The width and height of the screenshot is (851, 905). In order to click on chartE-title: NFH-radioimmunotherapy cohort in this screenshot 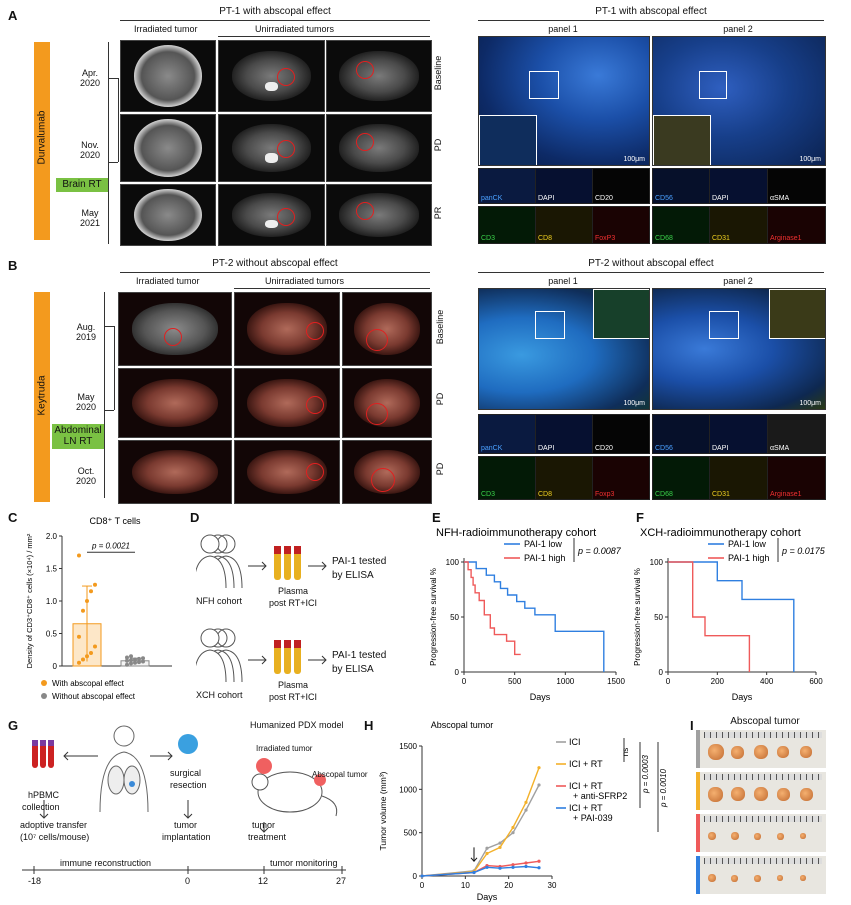, I will do `click(516, 533)`.